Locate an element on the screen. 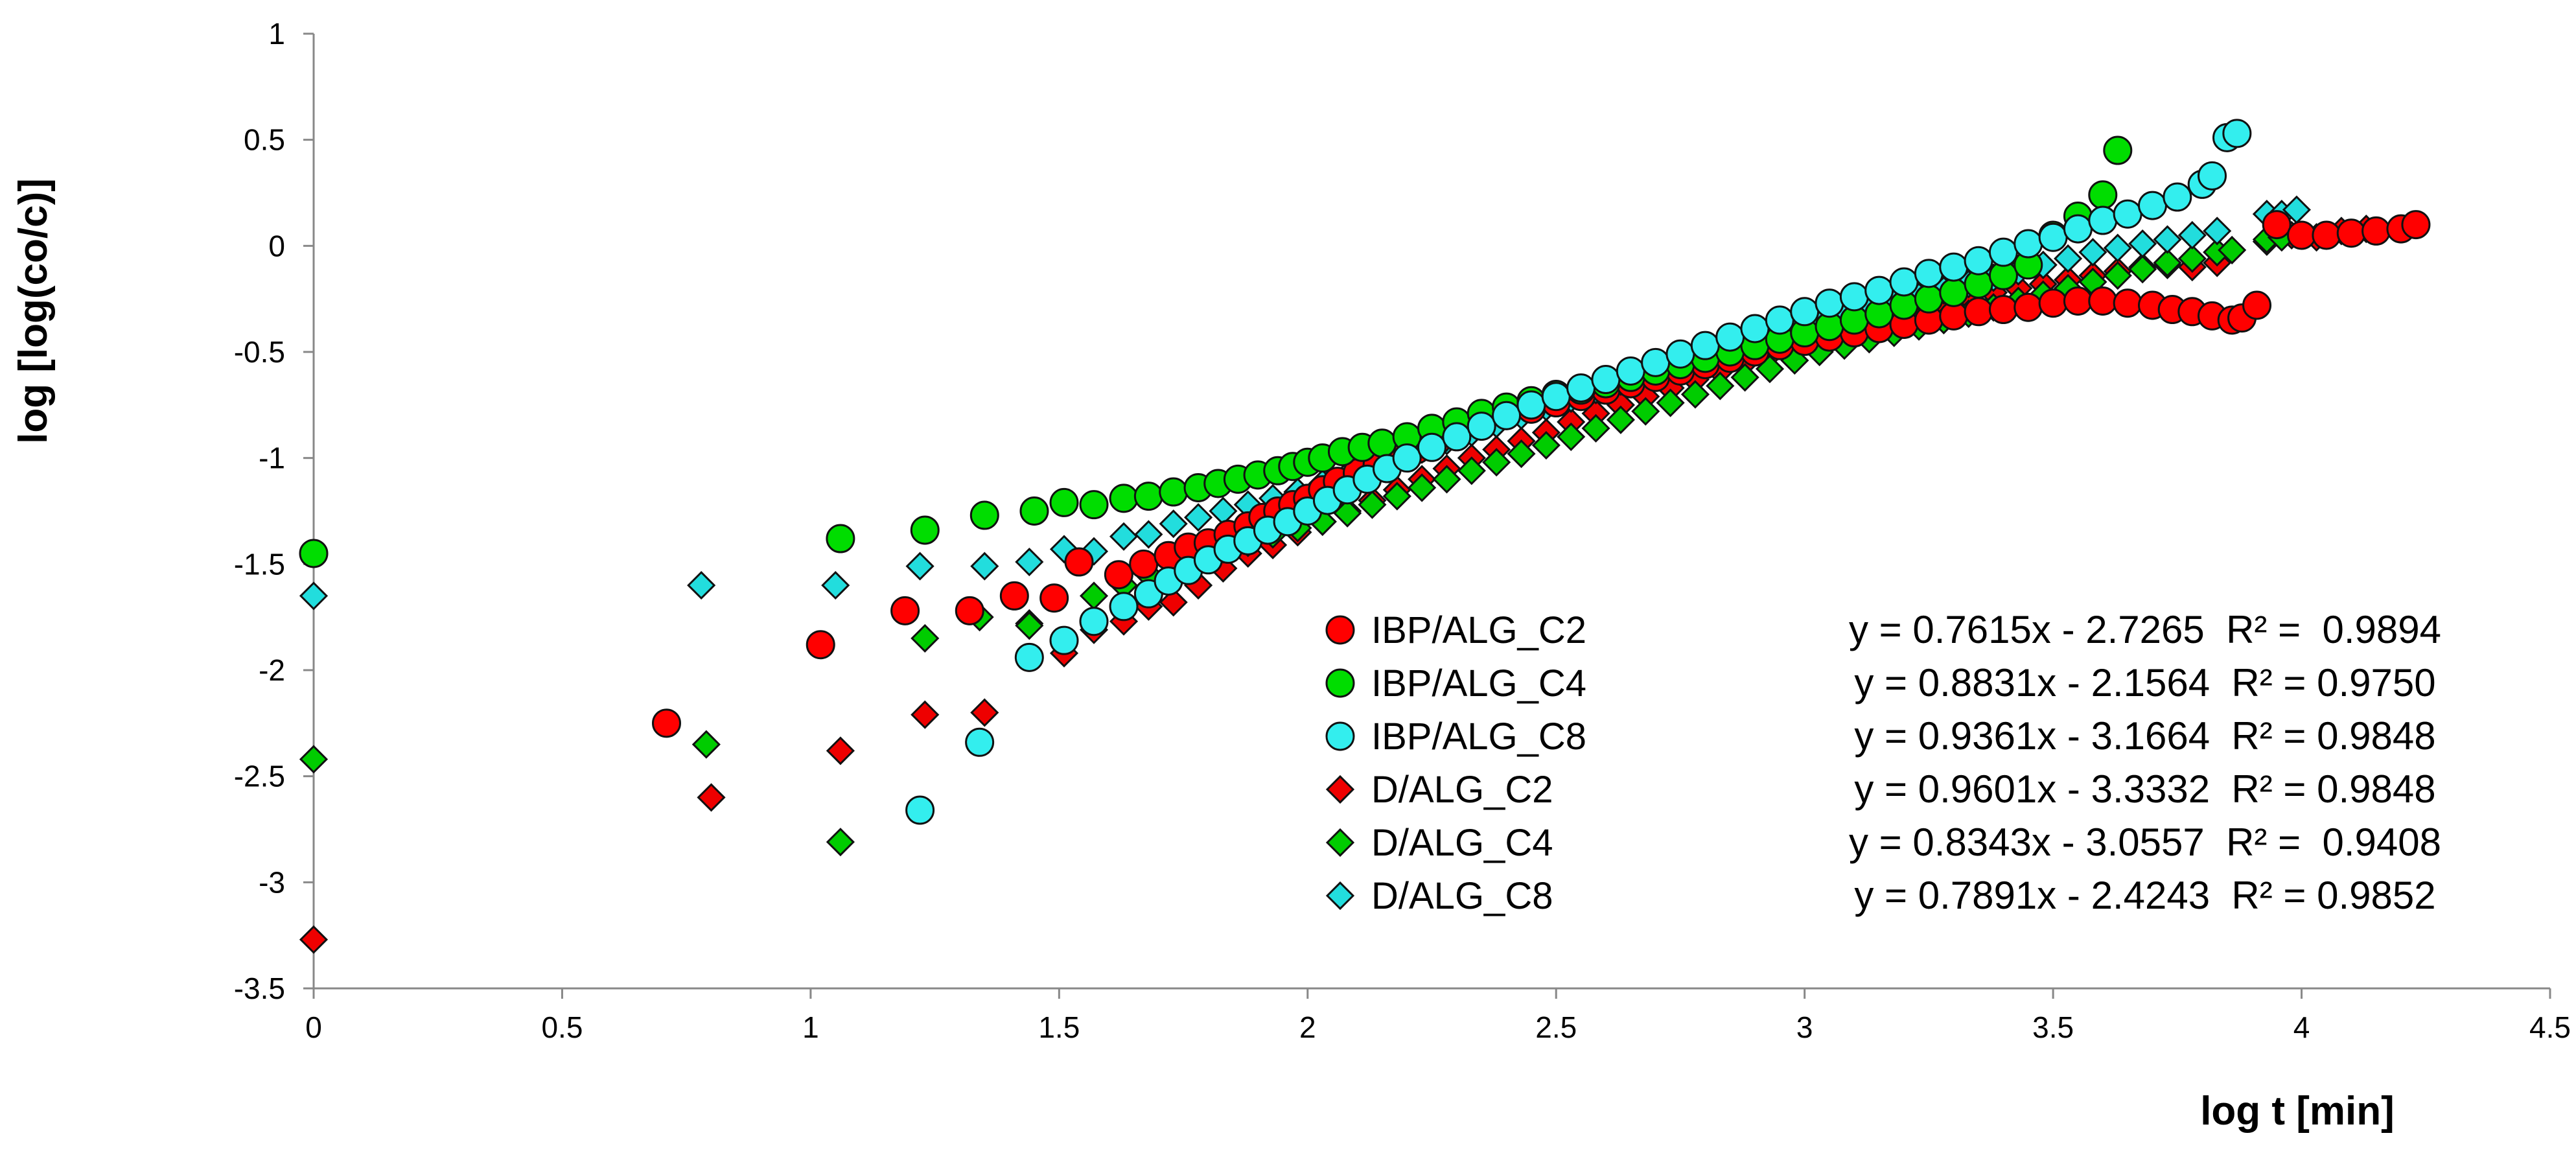 Image resolution: width=2576 pixels, height=1153 pixels. legend-entry-label: D/ALG_C4 is located at coordinates (1462, 843).